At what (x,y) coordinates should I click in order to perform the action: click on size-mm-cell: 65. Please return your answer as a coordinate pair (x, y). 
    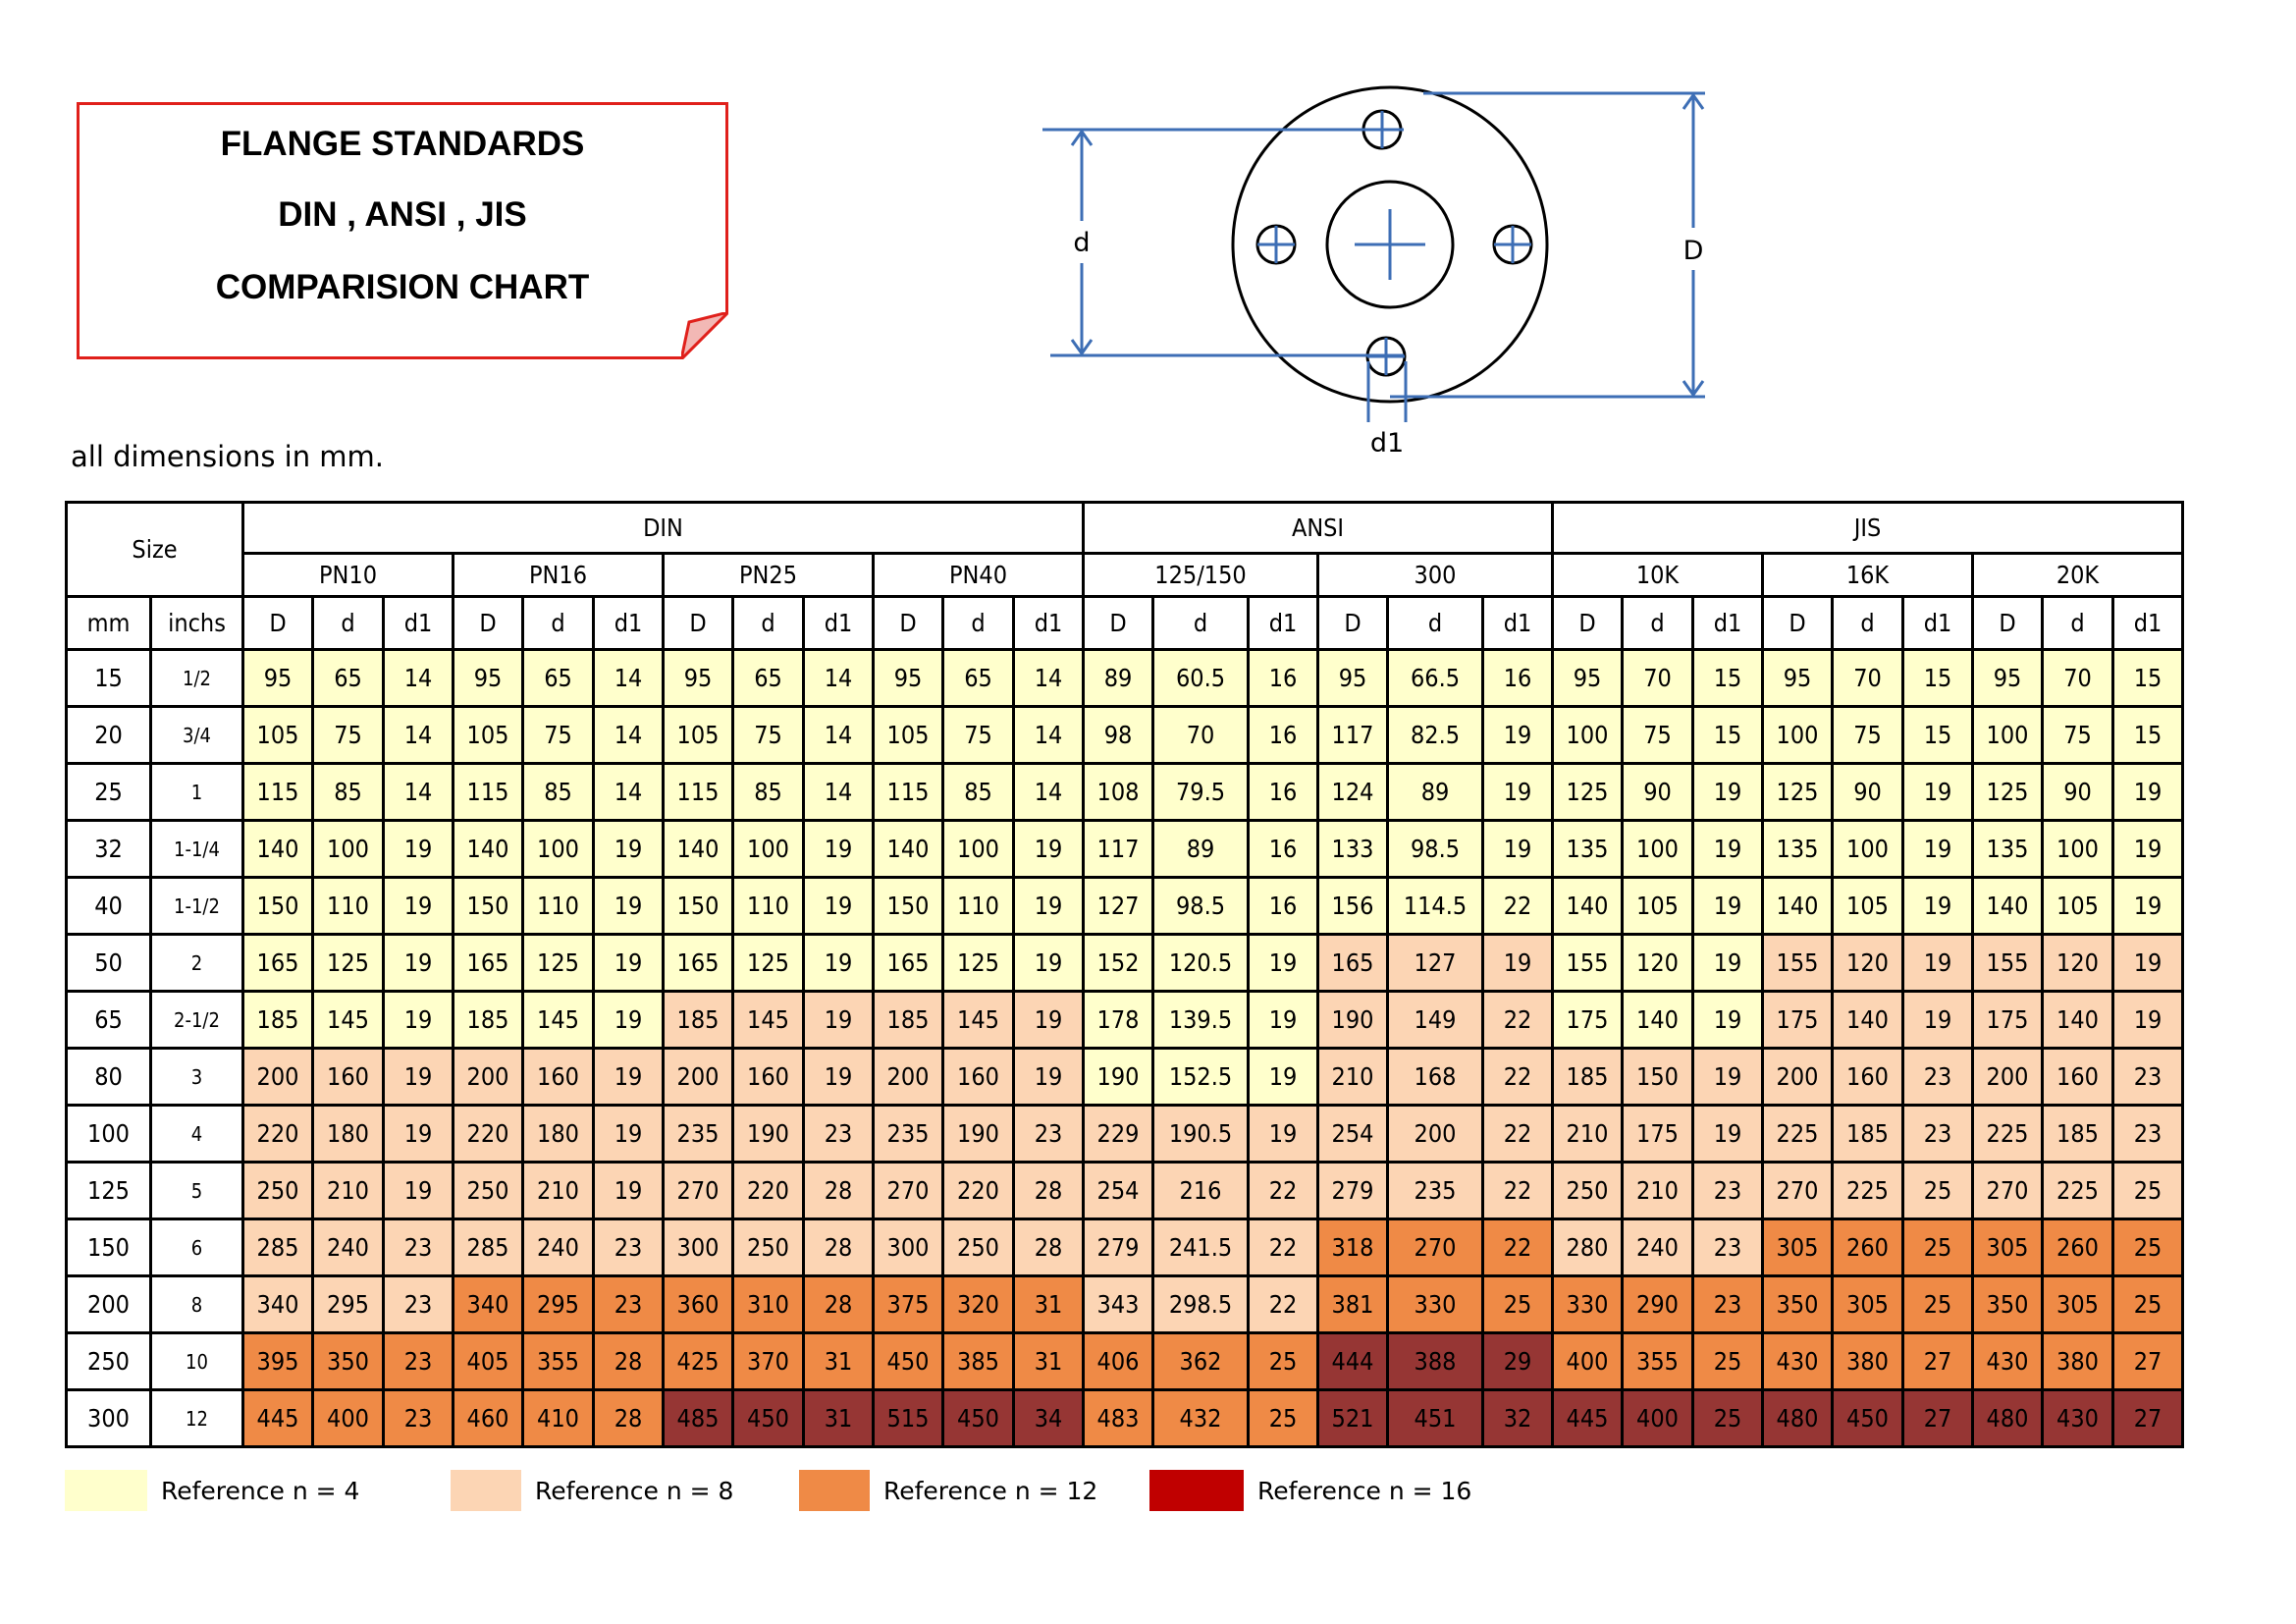
    Looking at the image, I should click on (109, 1020).